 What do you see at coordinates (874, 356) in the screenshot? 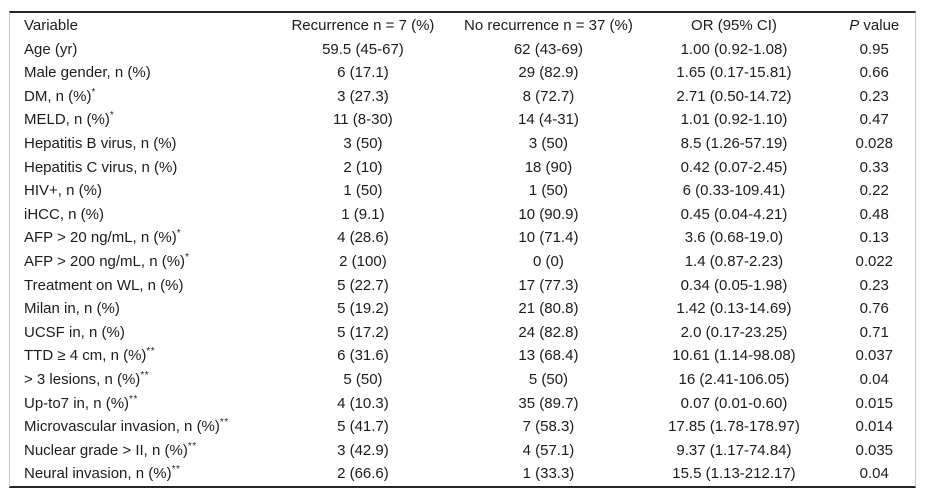
I see `p-value-cell: 0.037` at bounding box center [874, 356].